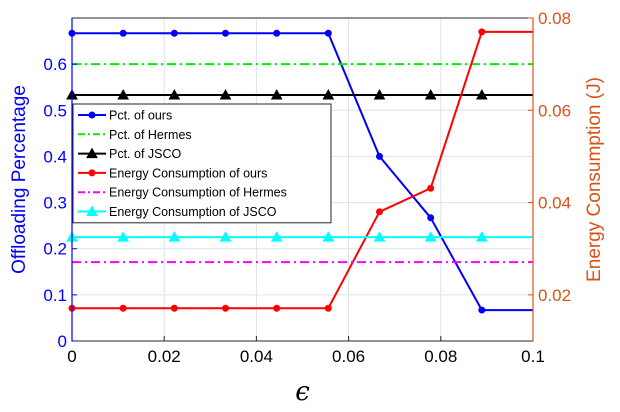 The image size is (620, 412). Describe the element at coordinates (55, 110) in the screenshot. I see `y-left-tick-label: 0.5` at that location.